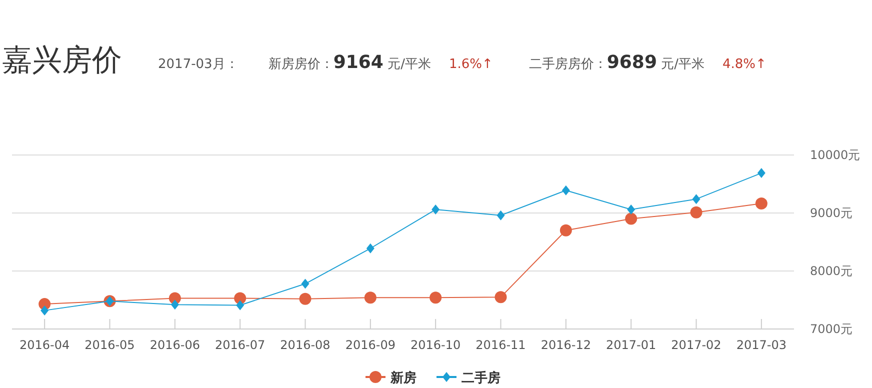  What do you see at coordinates (831, 271) in the screenshot?
I see `y-tick-label: 8000元` at bounding box center [831, 271].